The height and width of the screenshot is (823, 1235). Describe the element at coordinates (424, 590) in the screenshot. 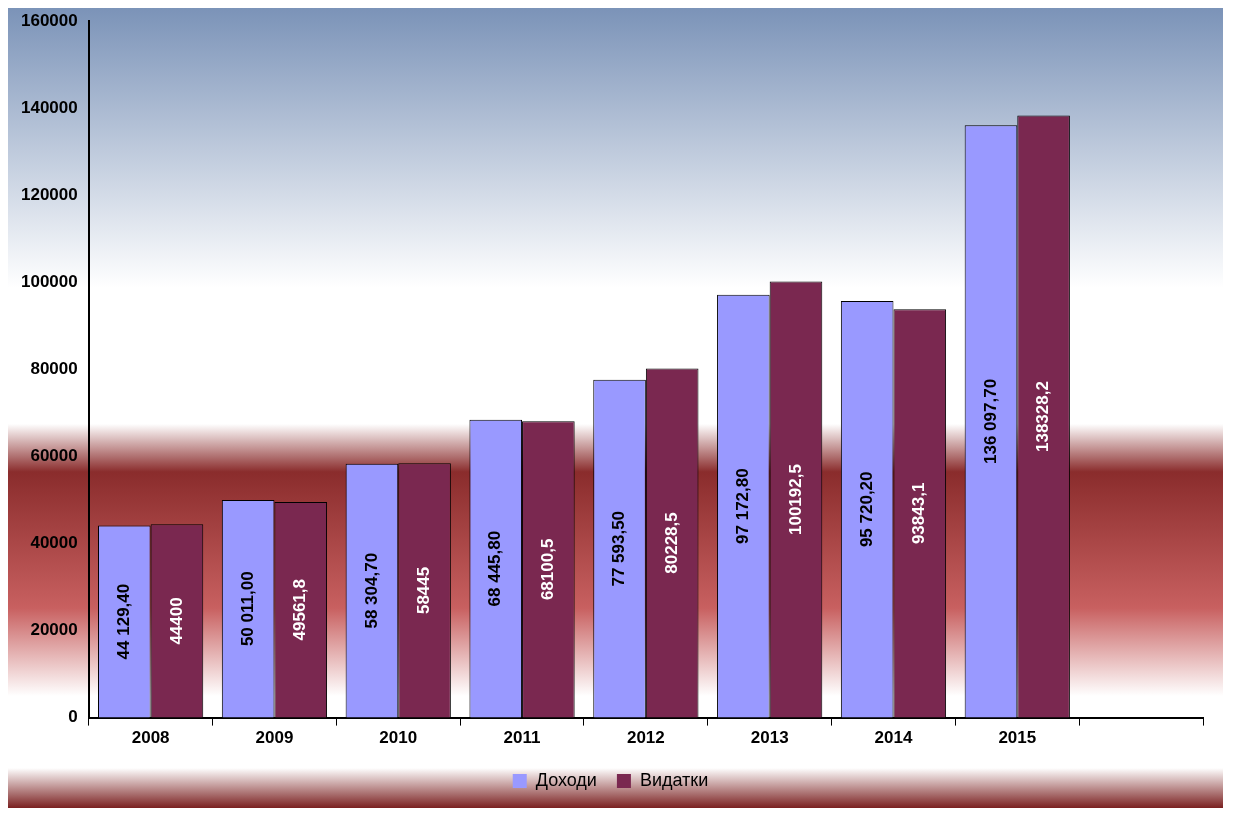

I see `data-label: 58445` at that location.